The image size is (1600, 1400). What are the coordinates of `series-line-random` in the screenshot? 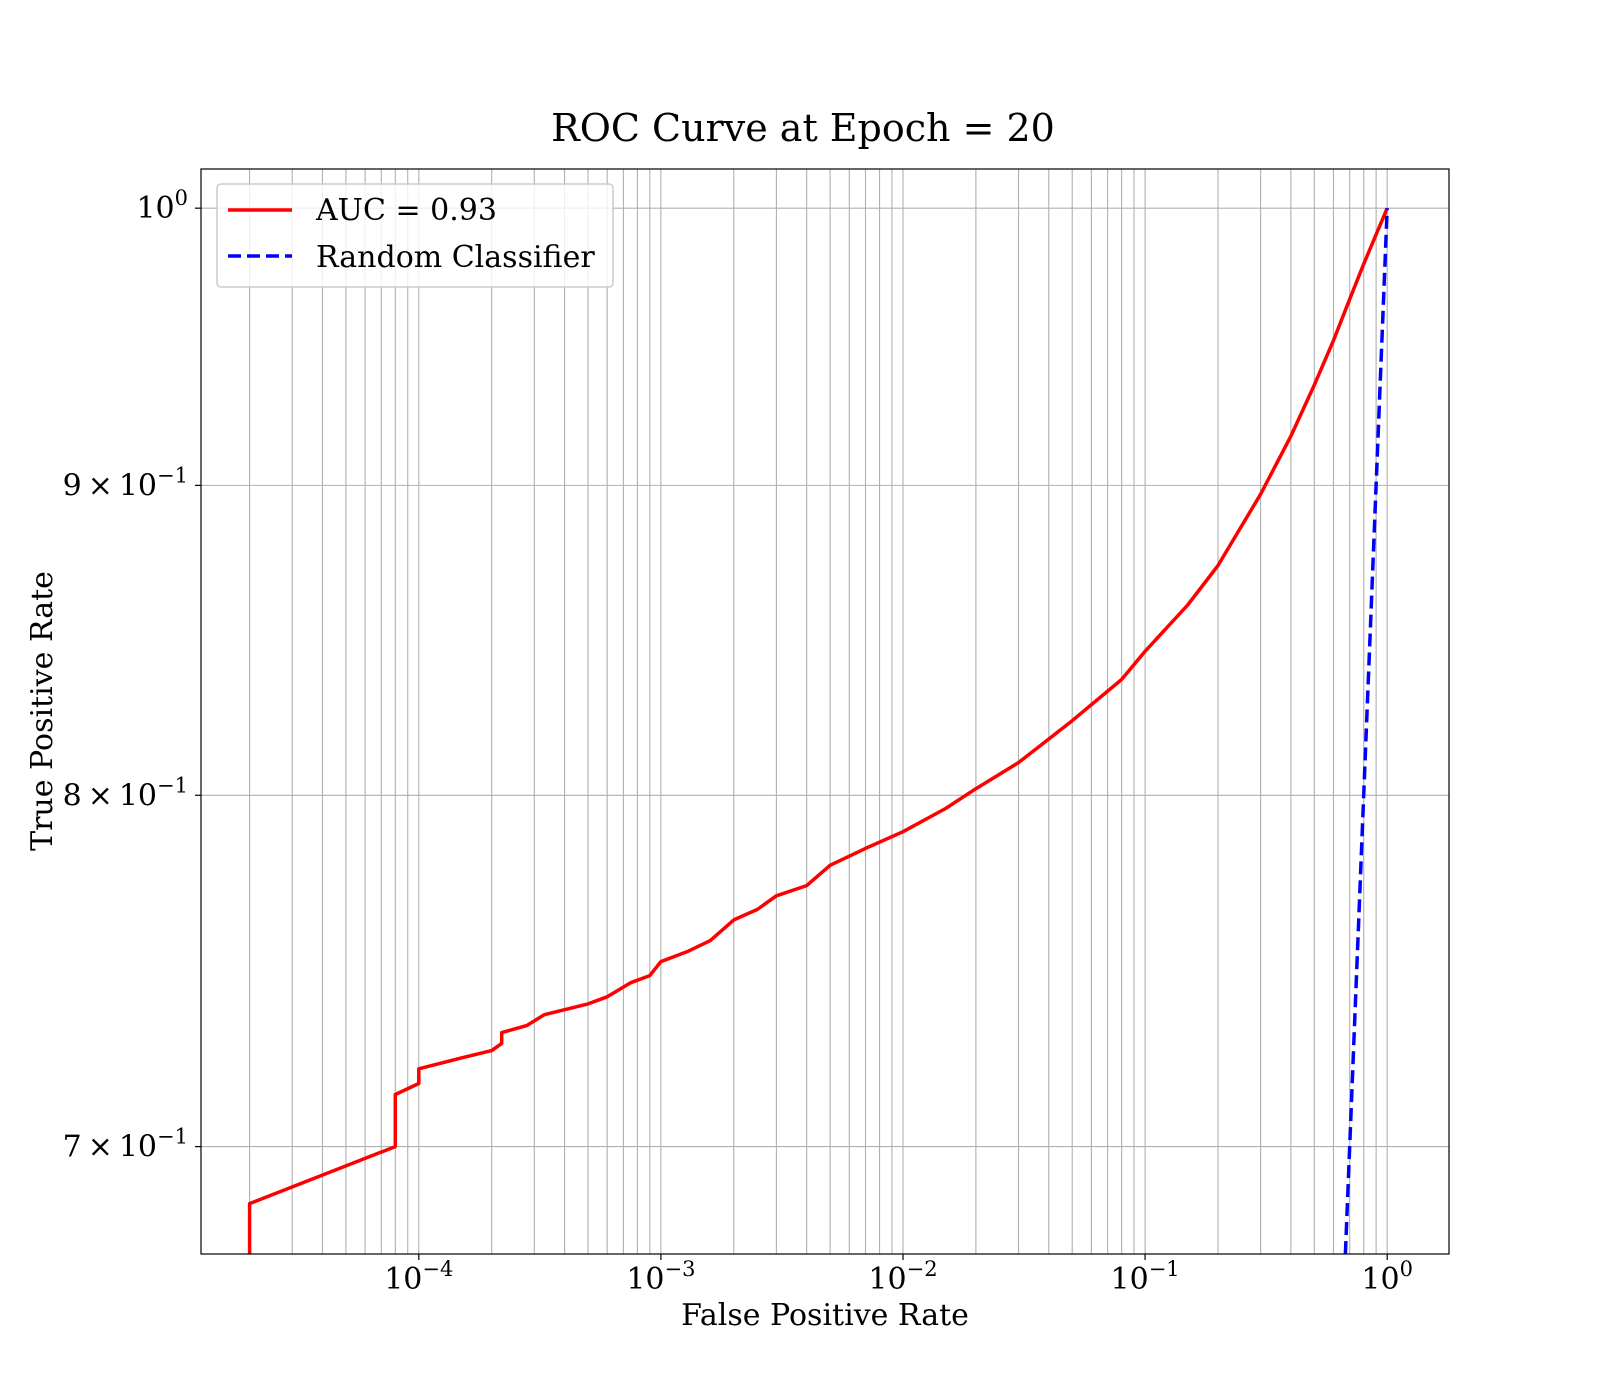 It's located at (1366, 731).